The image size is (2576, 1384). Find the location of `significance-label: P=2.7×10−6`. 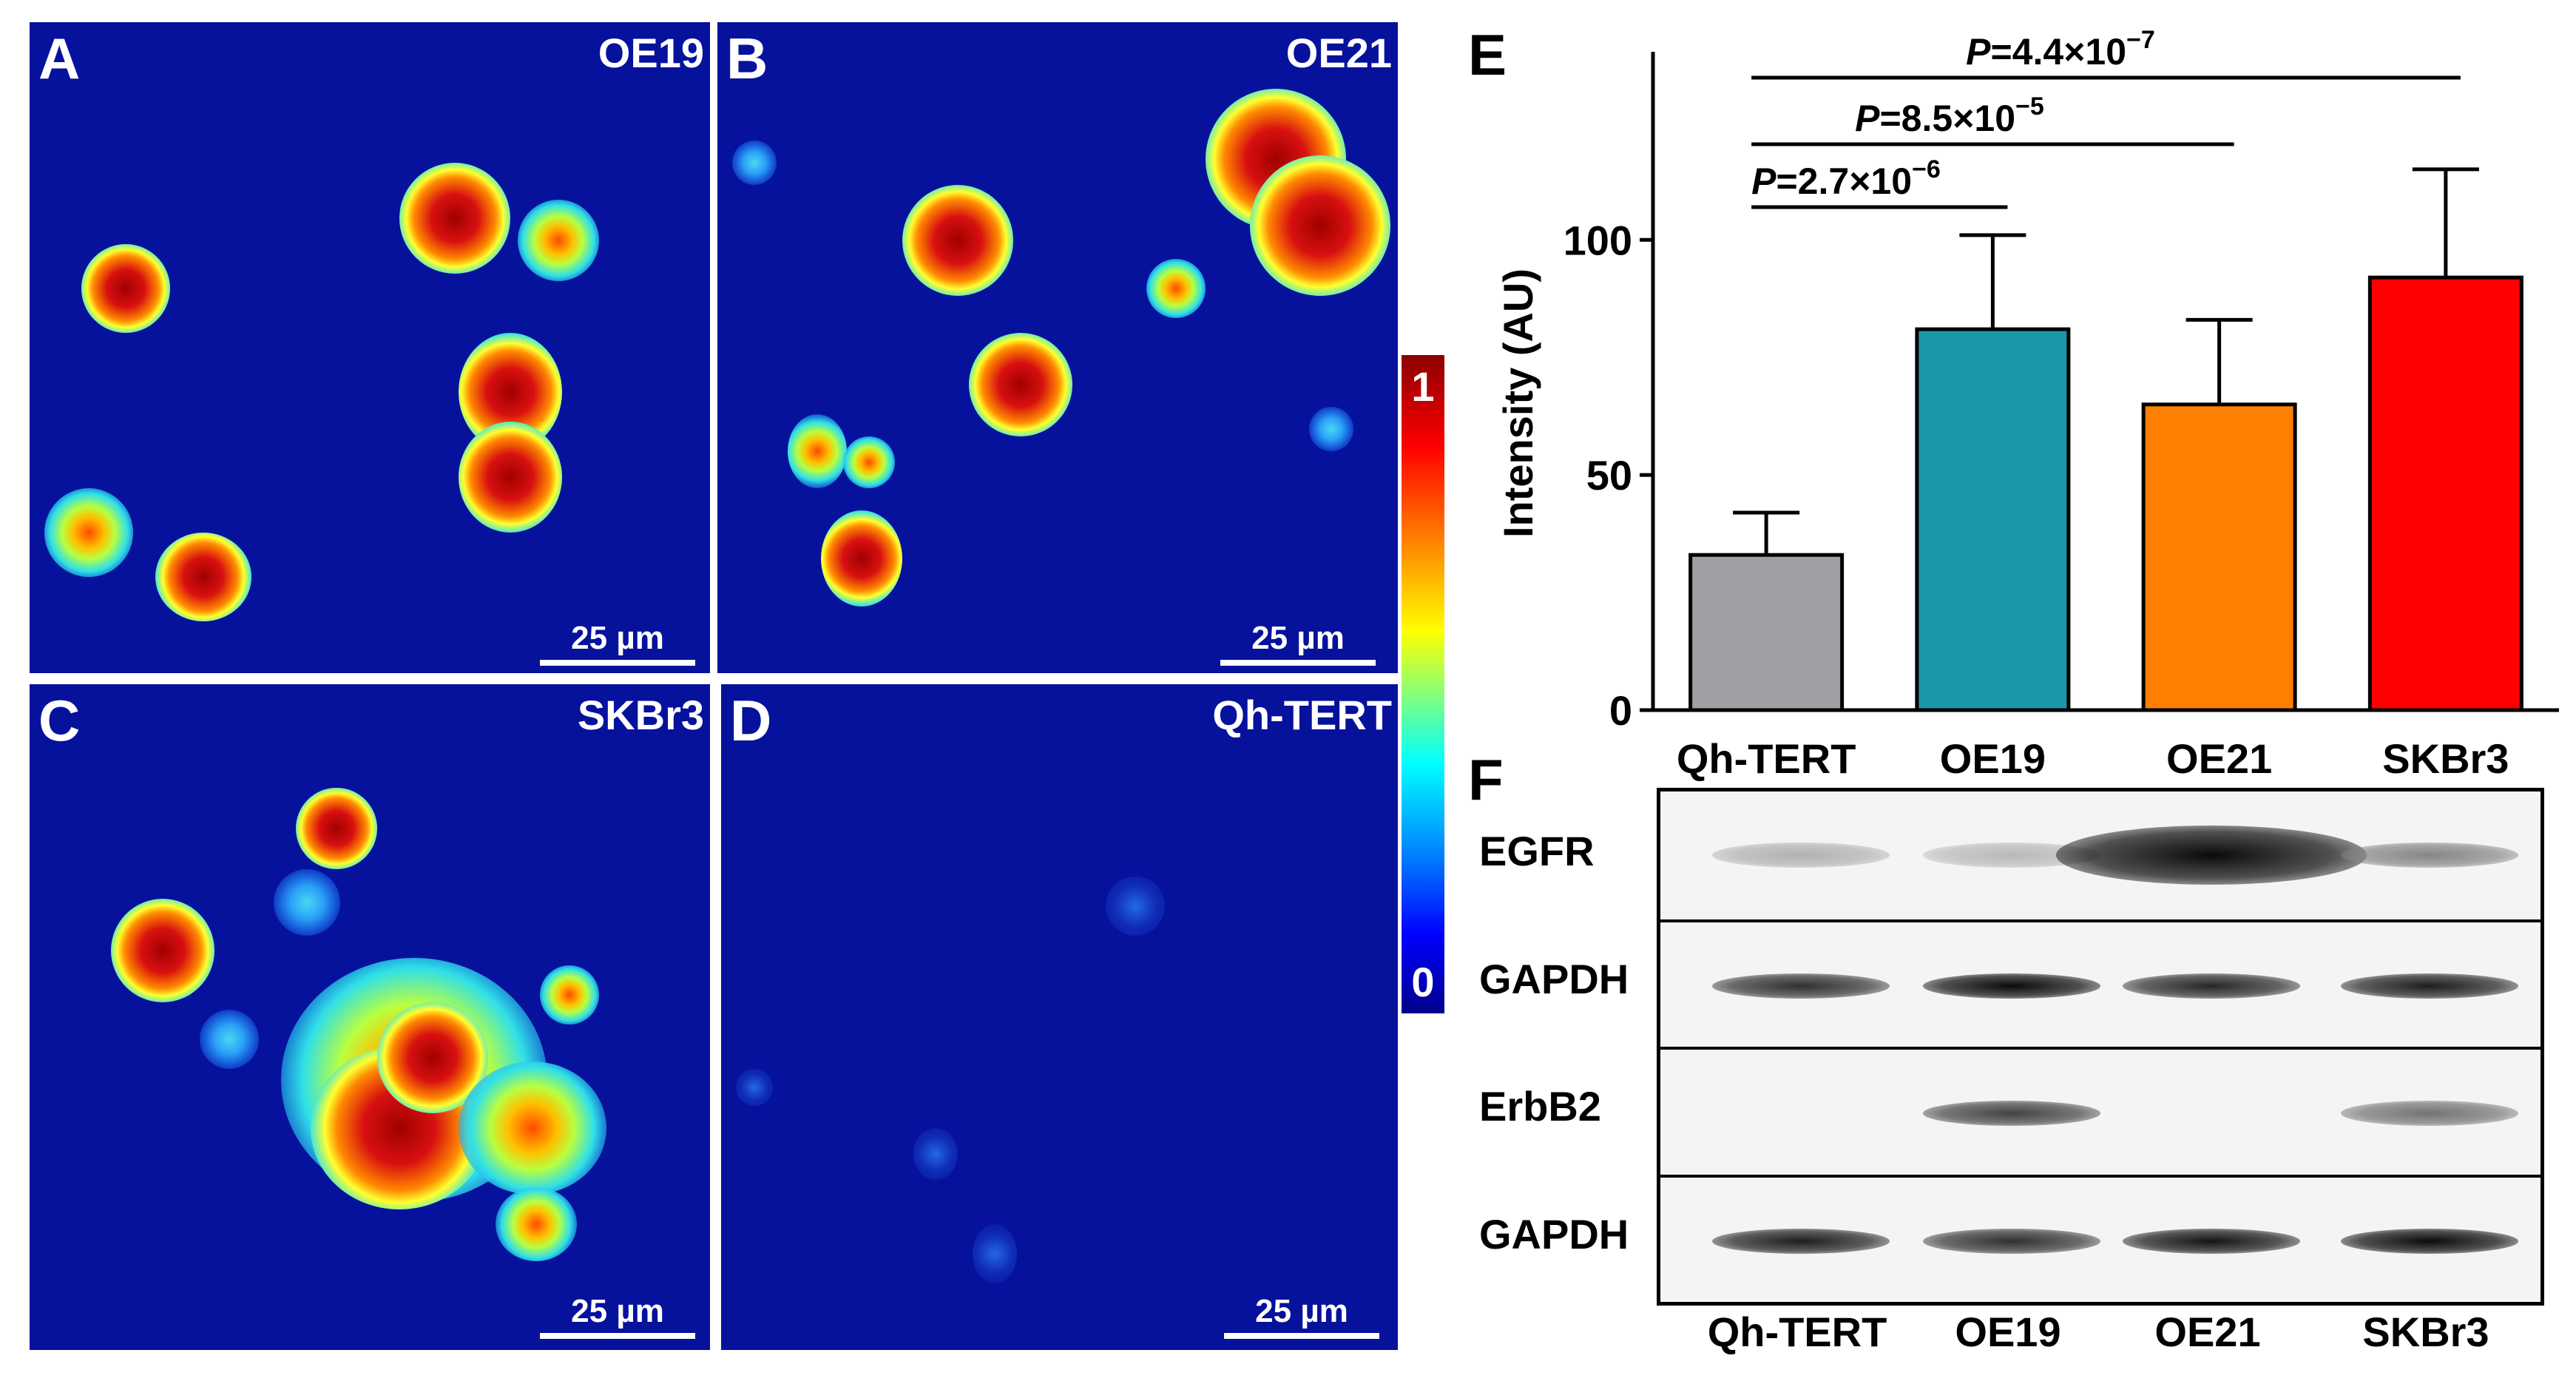

significance-label: P=2.7×10−6 is located at coordinates (1846, 178).